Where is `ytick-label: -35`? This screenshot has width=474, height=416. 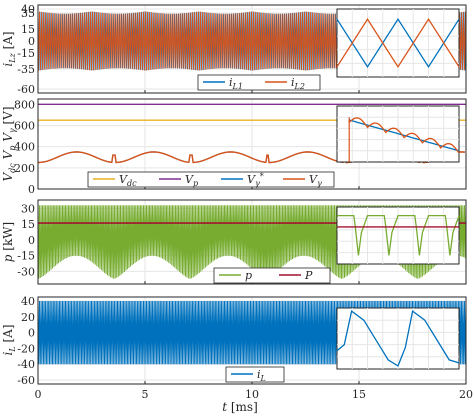 ytick-label: -35 is located at coordinates (26, 69).